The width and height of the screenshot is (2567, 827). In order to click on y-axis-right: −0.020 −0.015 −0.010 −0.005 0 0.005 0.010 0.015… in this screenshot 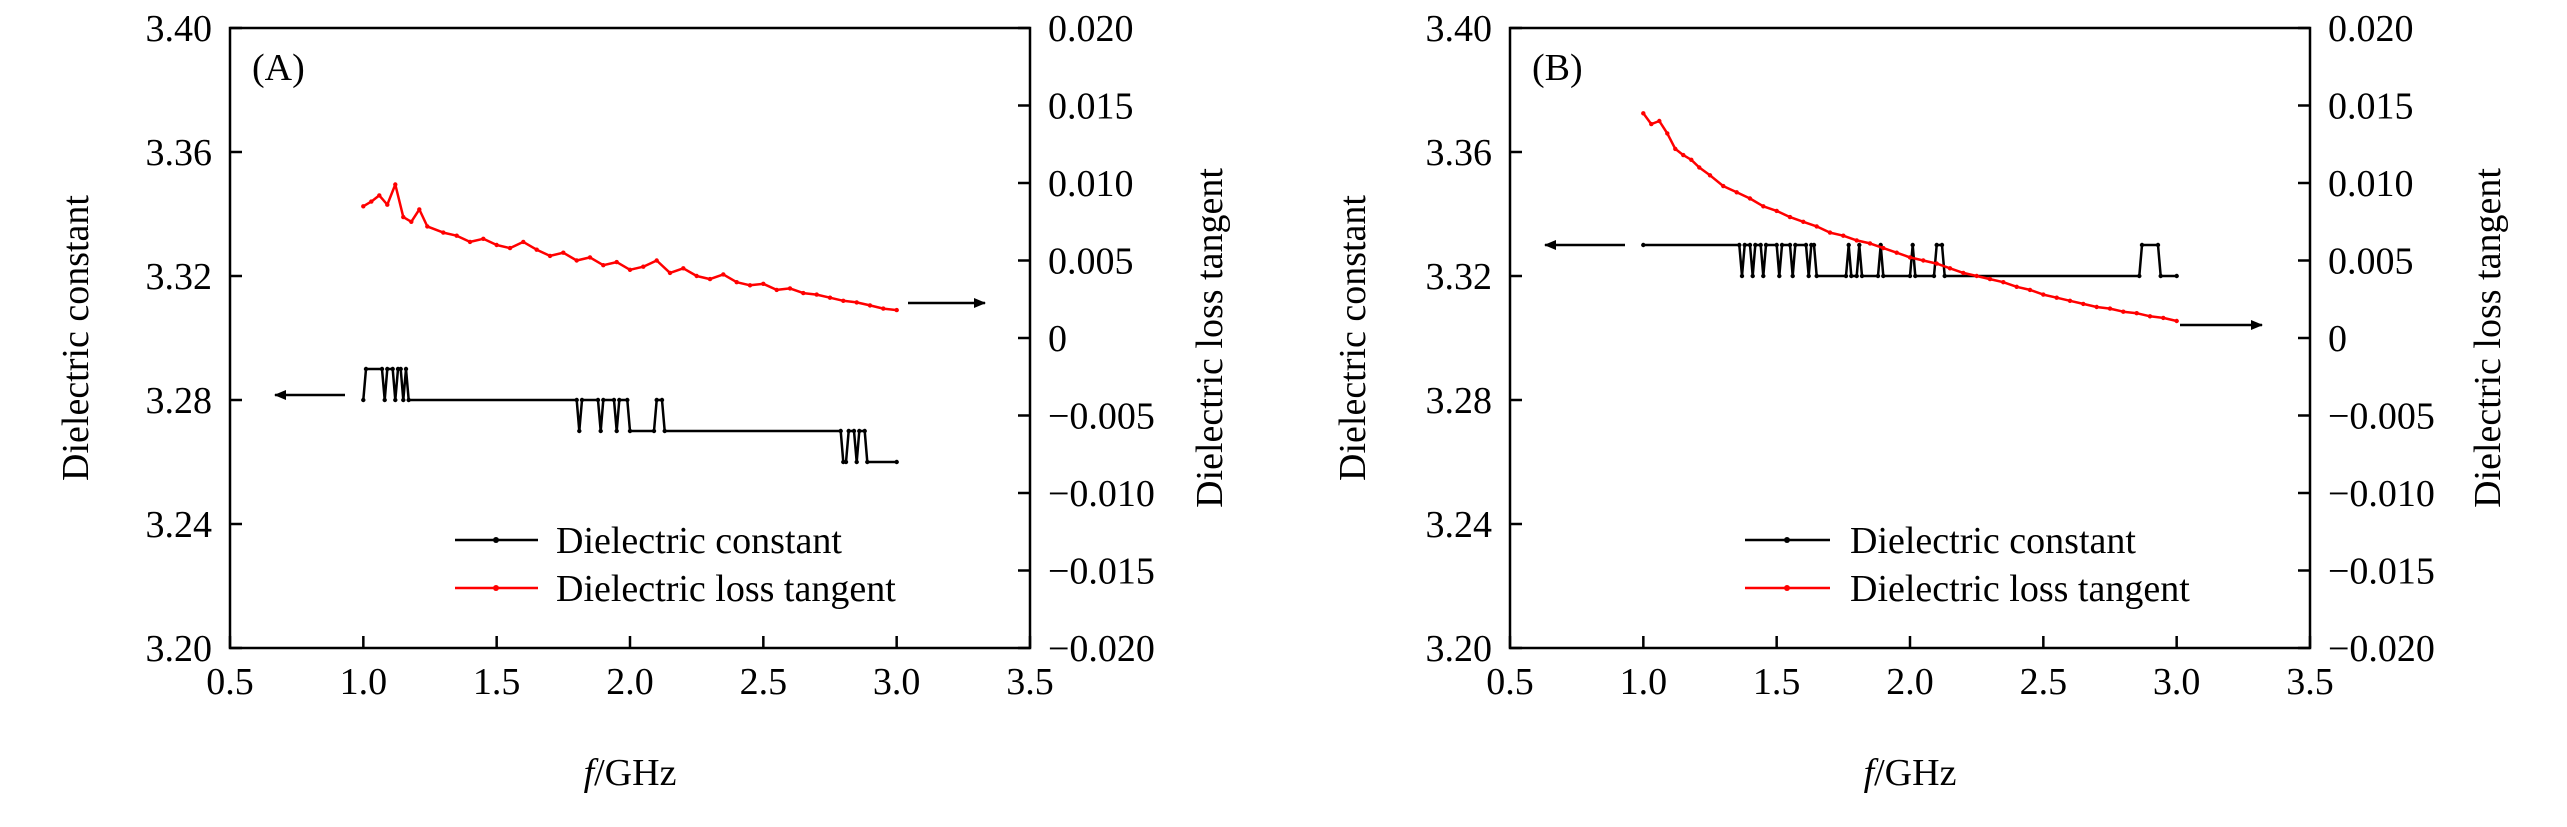, I will do `click(2366, 339)`.